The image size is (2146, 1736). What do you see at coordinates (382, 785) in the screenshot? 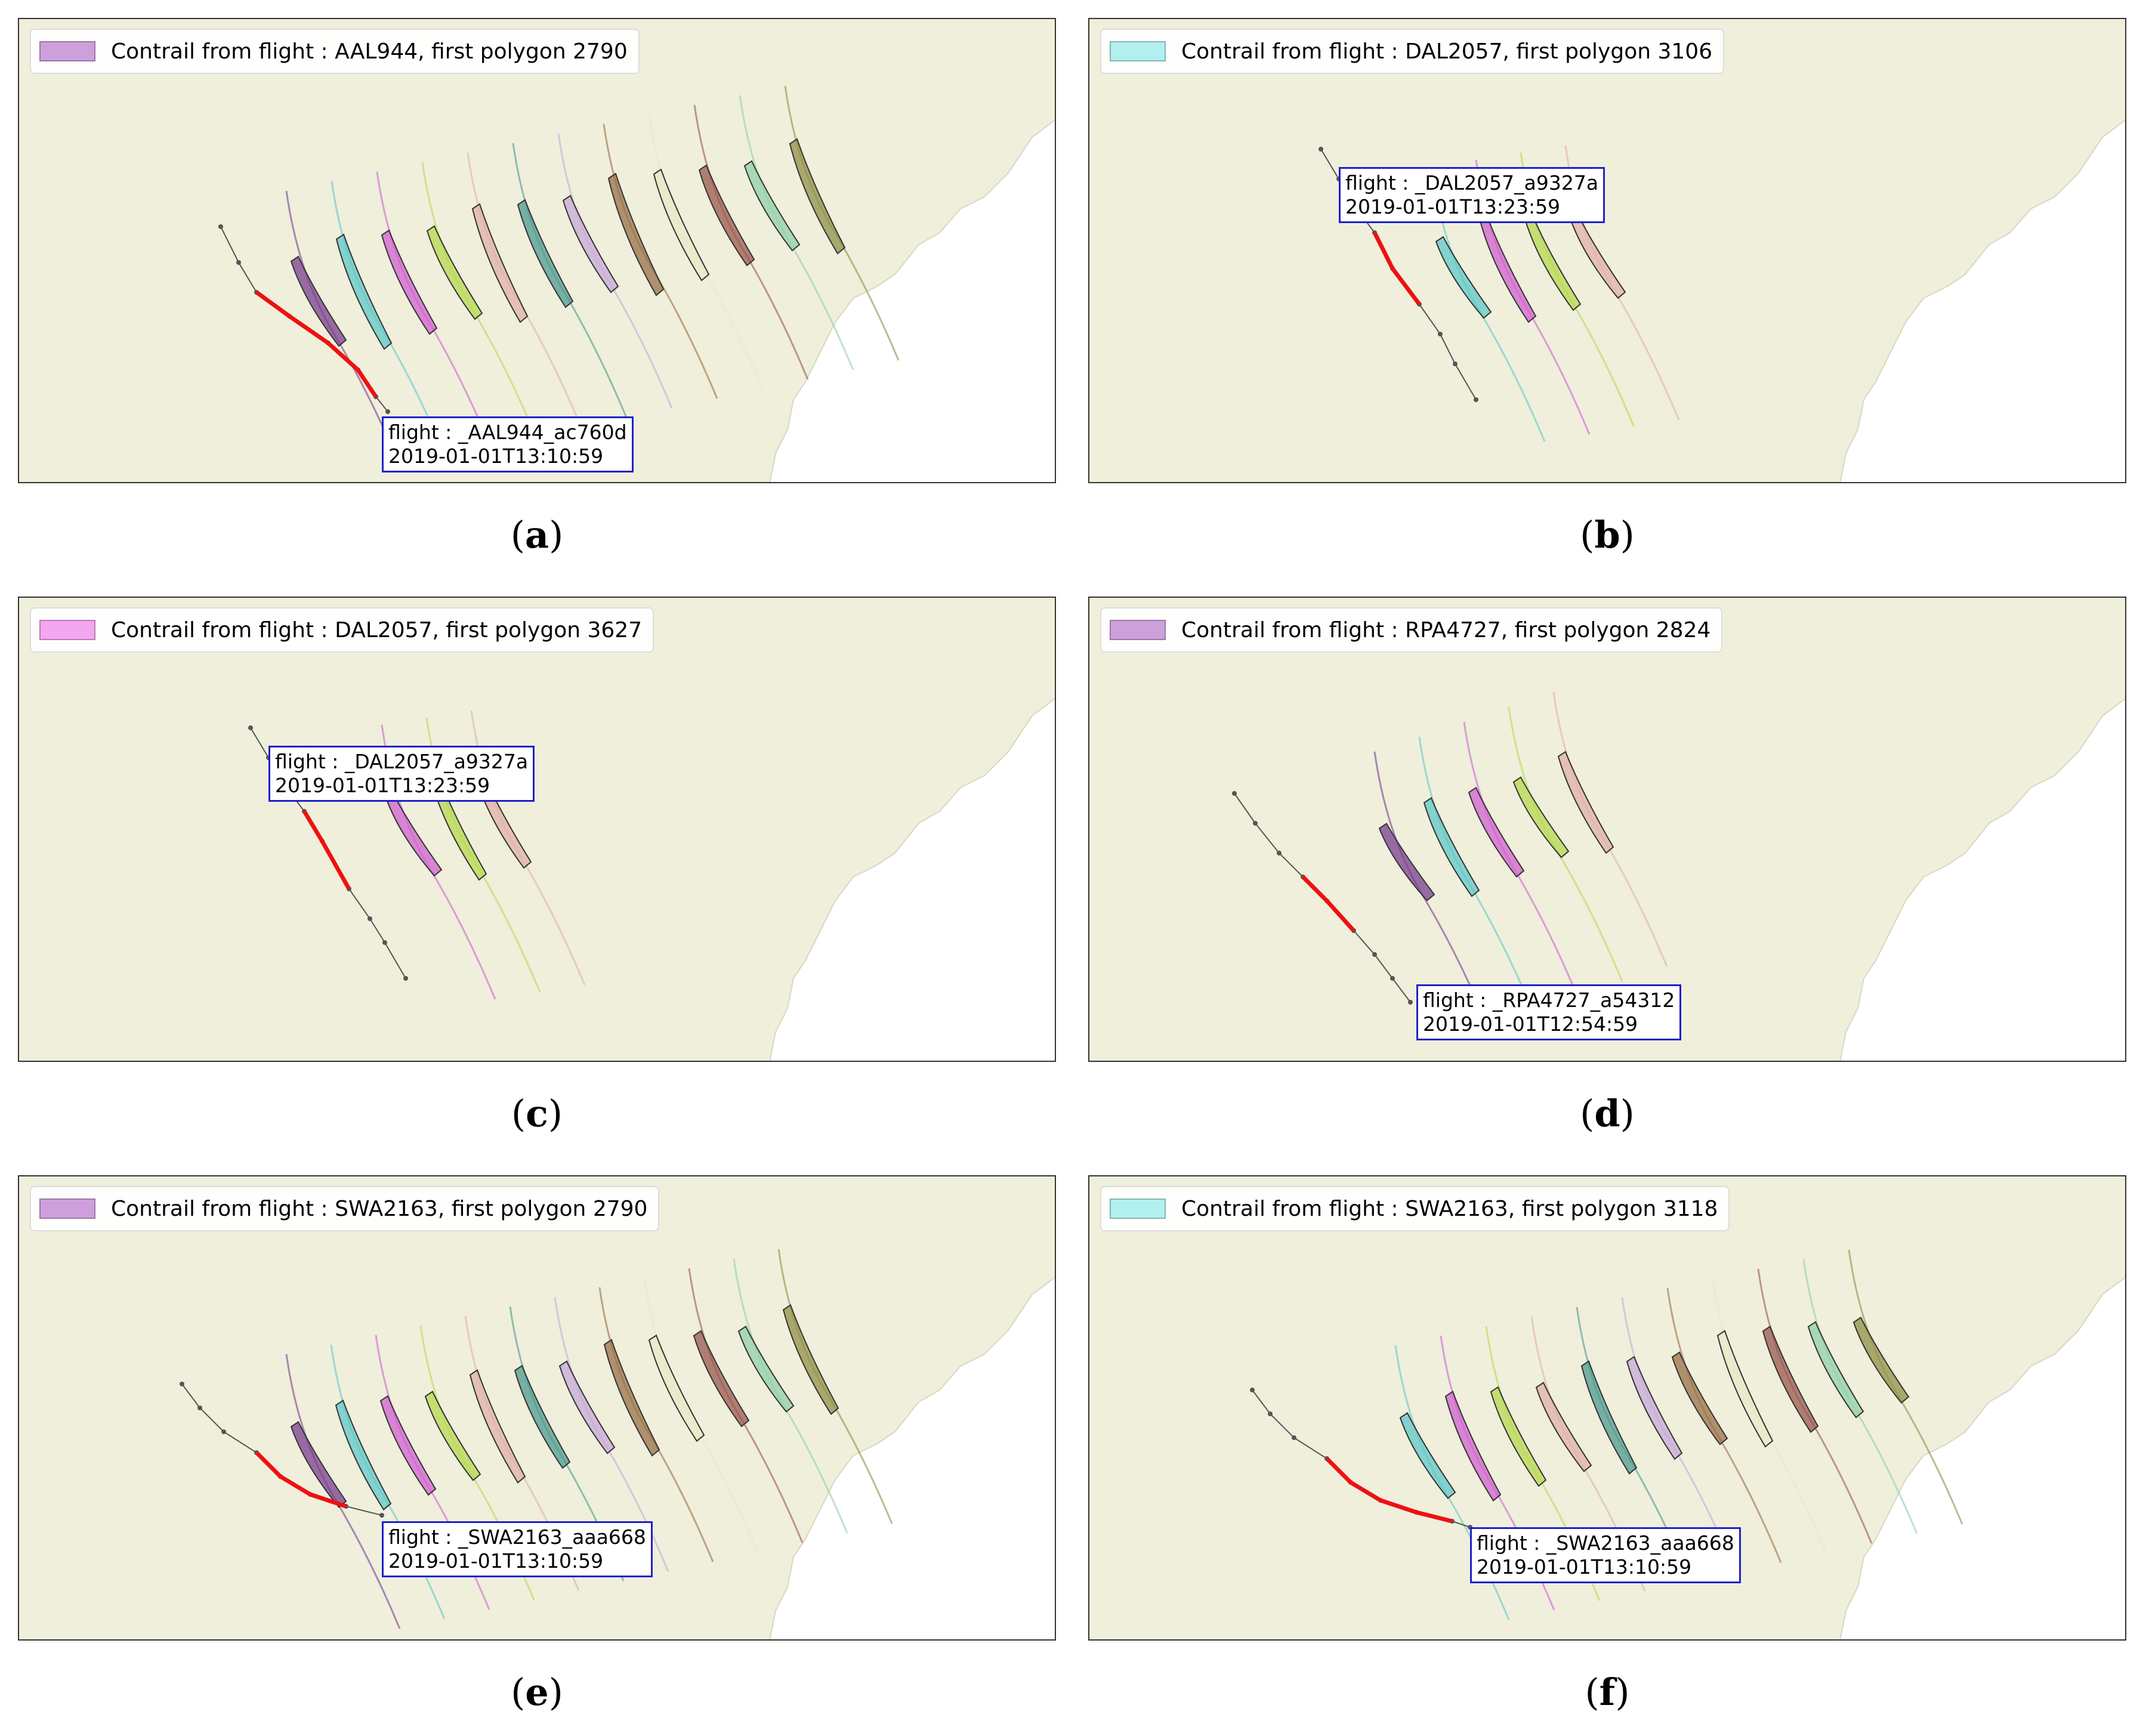
I see `flight-timestamp: 2019-01-01T13:23:59` at bounding box center [382, 785].